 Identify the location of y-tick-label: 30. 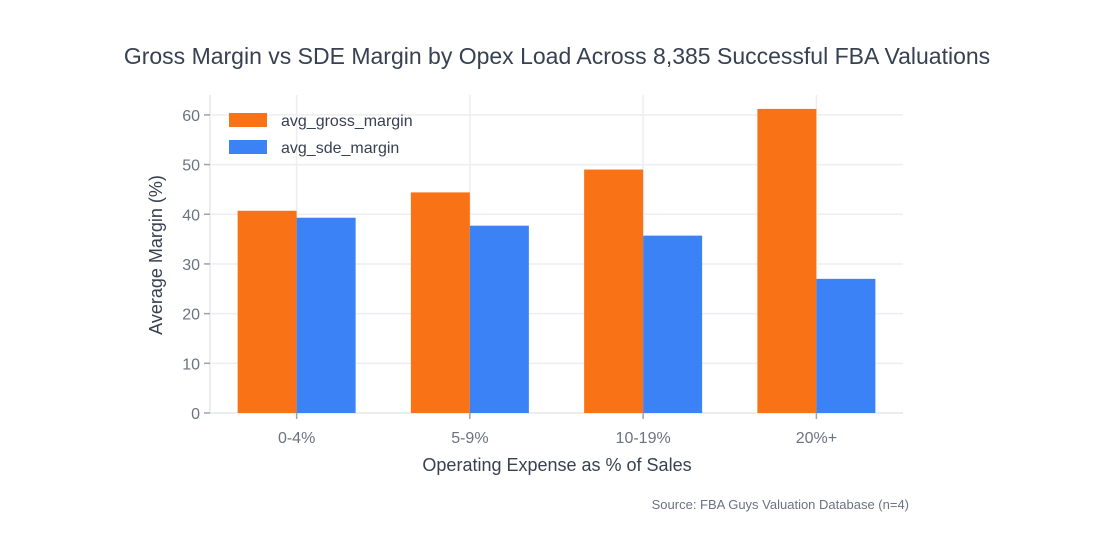
(191, 265).